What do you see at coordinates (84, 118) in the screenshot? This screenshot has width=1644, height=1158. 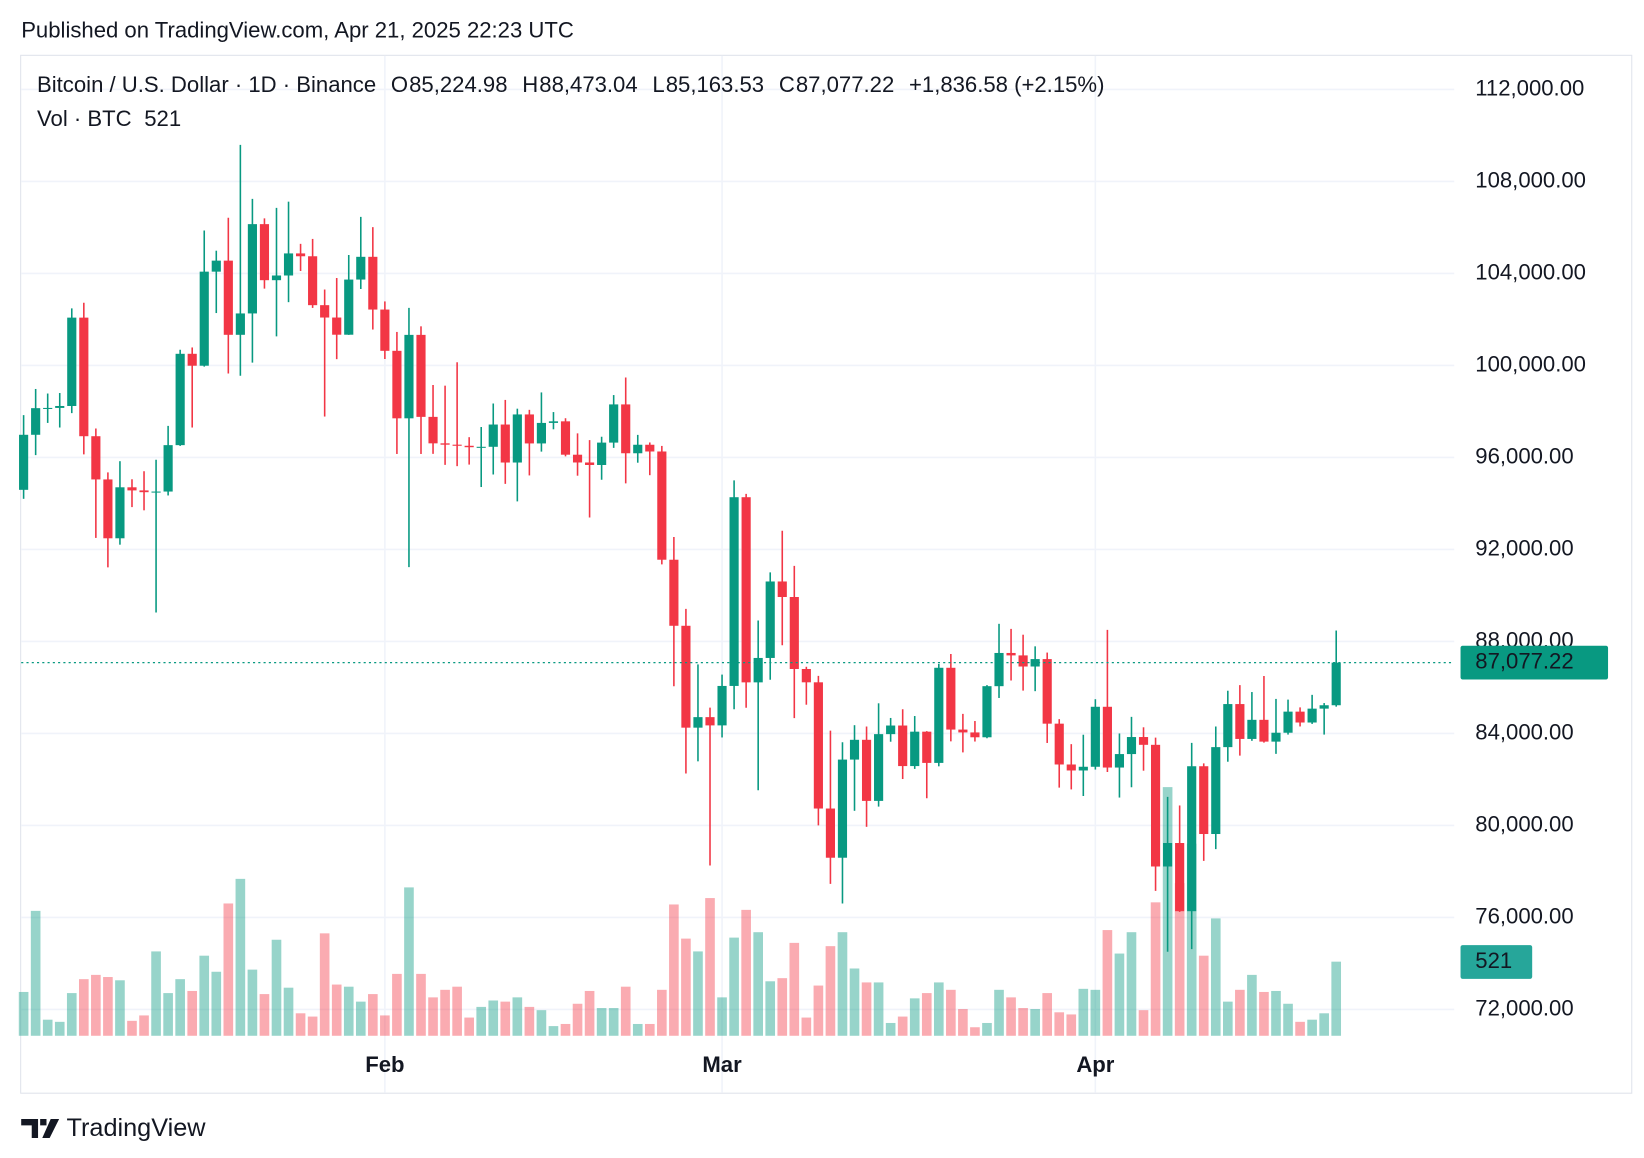 I see `volume-title: Vol · BTC` at bounding box center [84, 118].